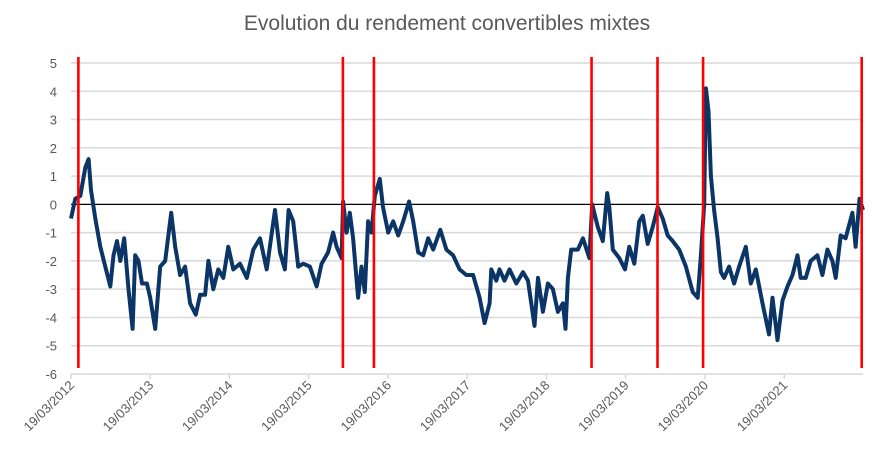 The height and width of the screenshot is (469, 894). I want to click on x-tick-label: 19/03/2020, so click(683, 406).